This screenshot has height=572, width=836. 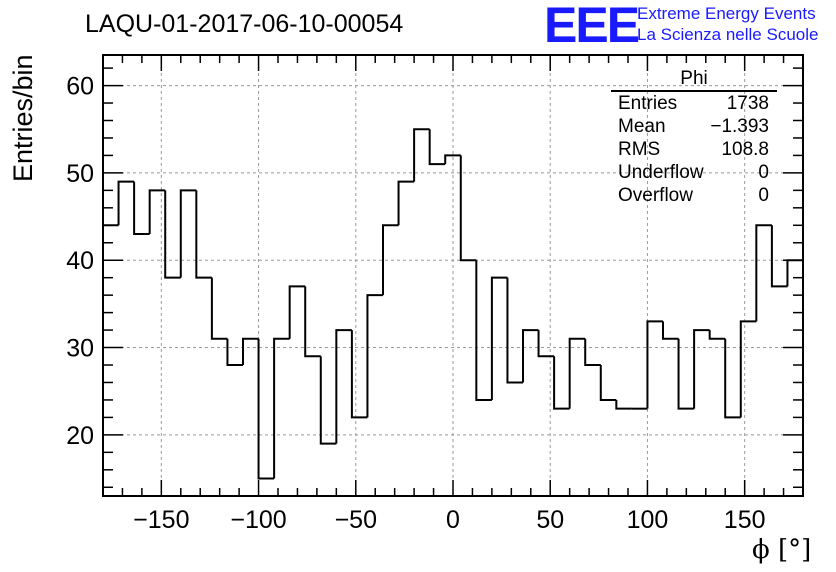 What do you see at coordinates (80, 261) in the screenshot?
I see `y-tick-label: 40` at bounding box center [80, 261].